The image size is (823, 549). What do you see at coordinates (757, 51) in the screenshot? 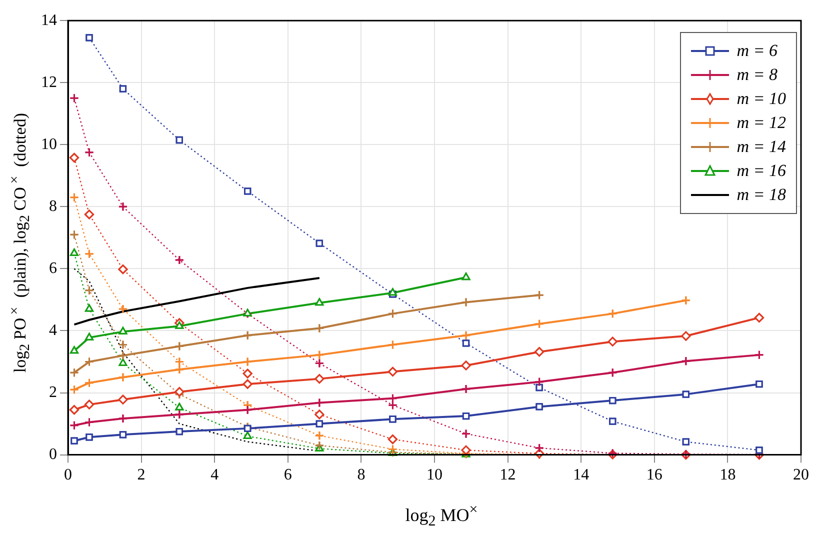
I see `legend-label: m = 6` at bounding box center [757, 51].